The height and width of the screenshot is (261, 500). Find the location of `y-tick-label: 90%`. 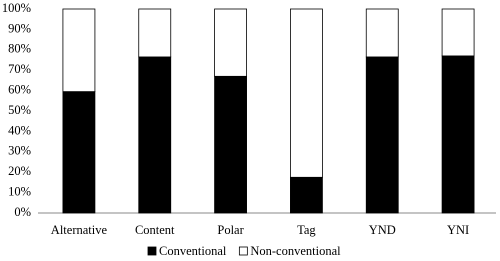

y-tick-label: 90% is located at coordinates (19, 28).